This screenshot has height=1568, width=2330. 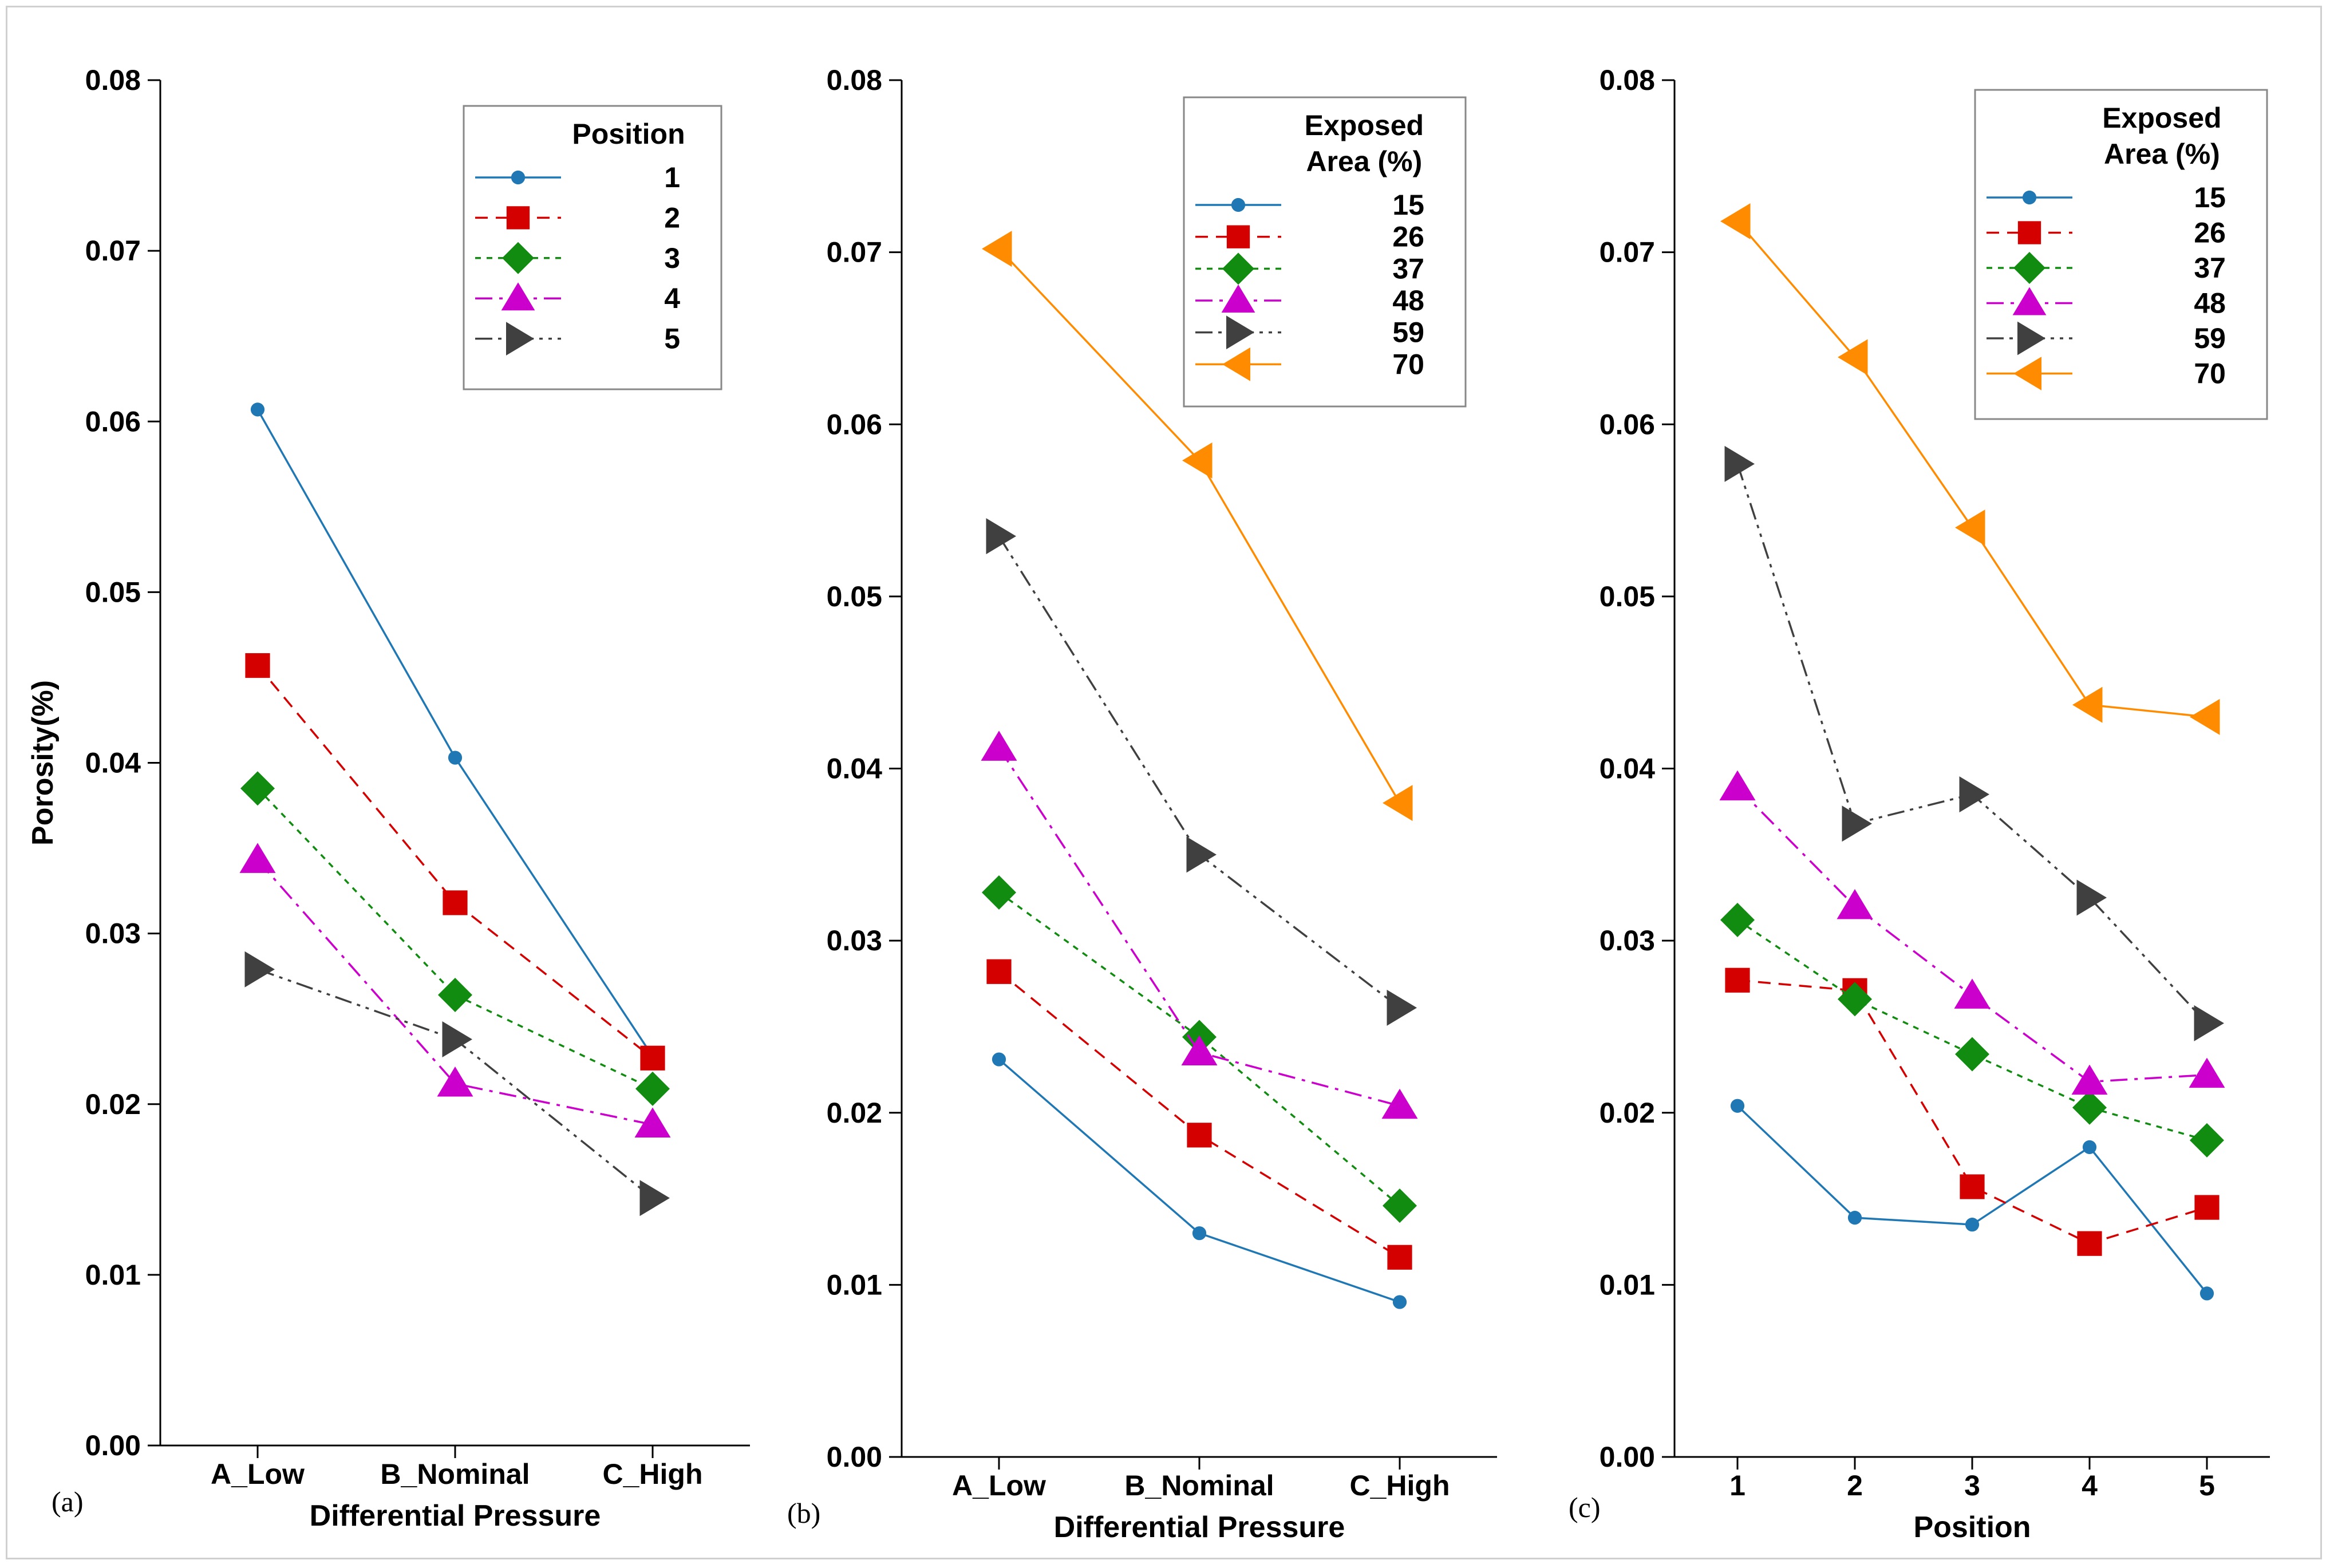 I want to click on x-tick-label: 4, so click(x=2090, y=1486).